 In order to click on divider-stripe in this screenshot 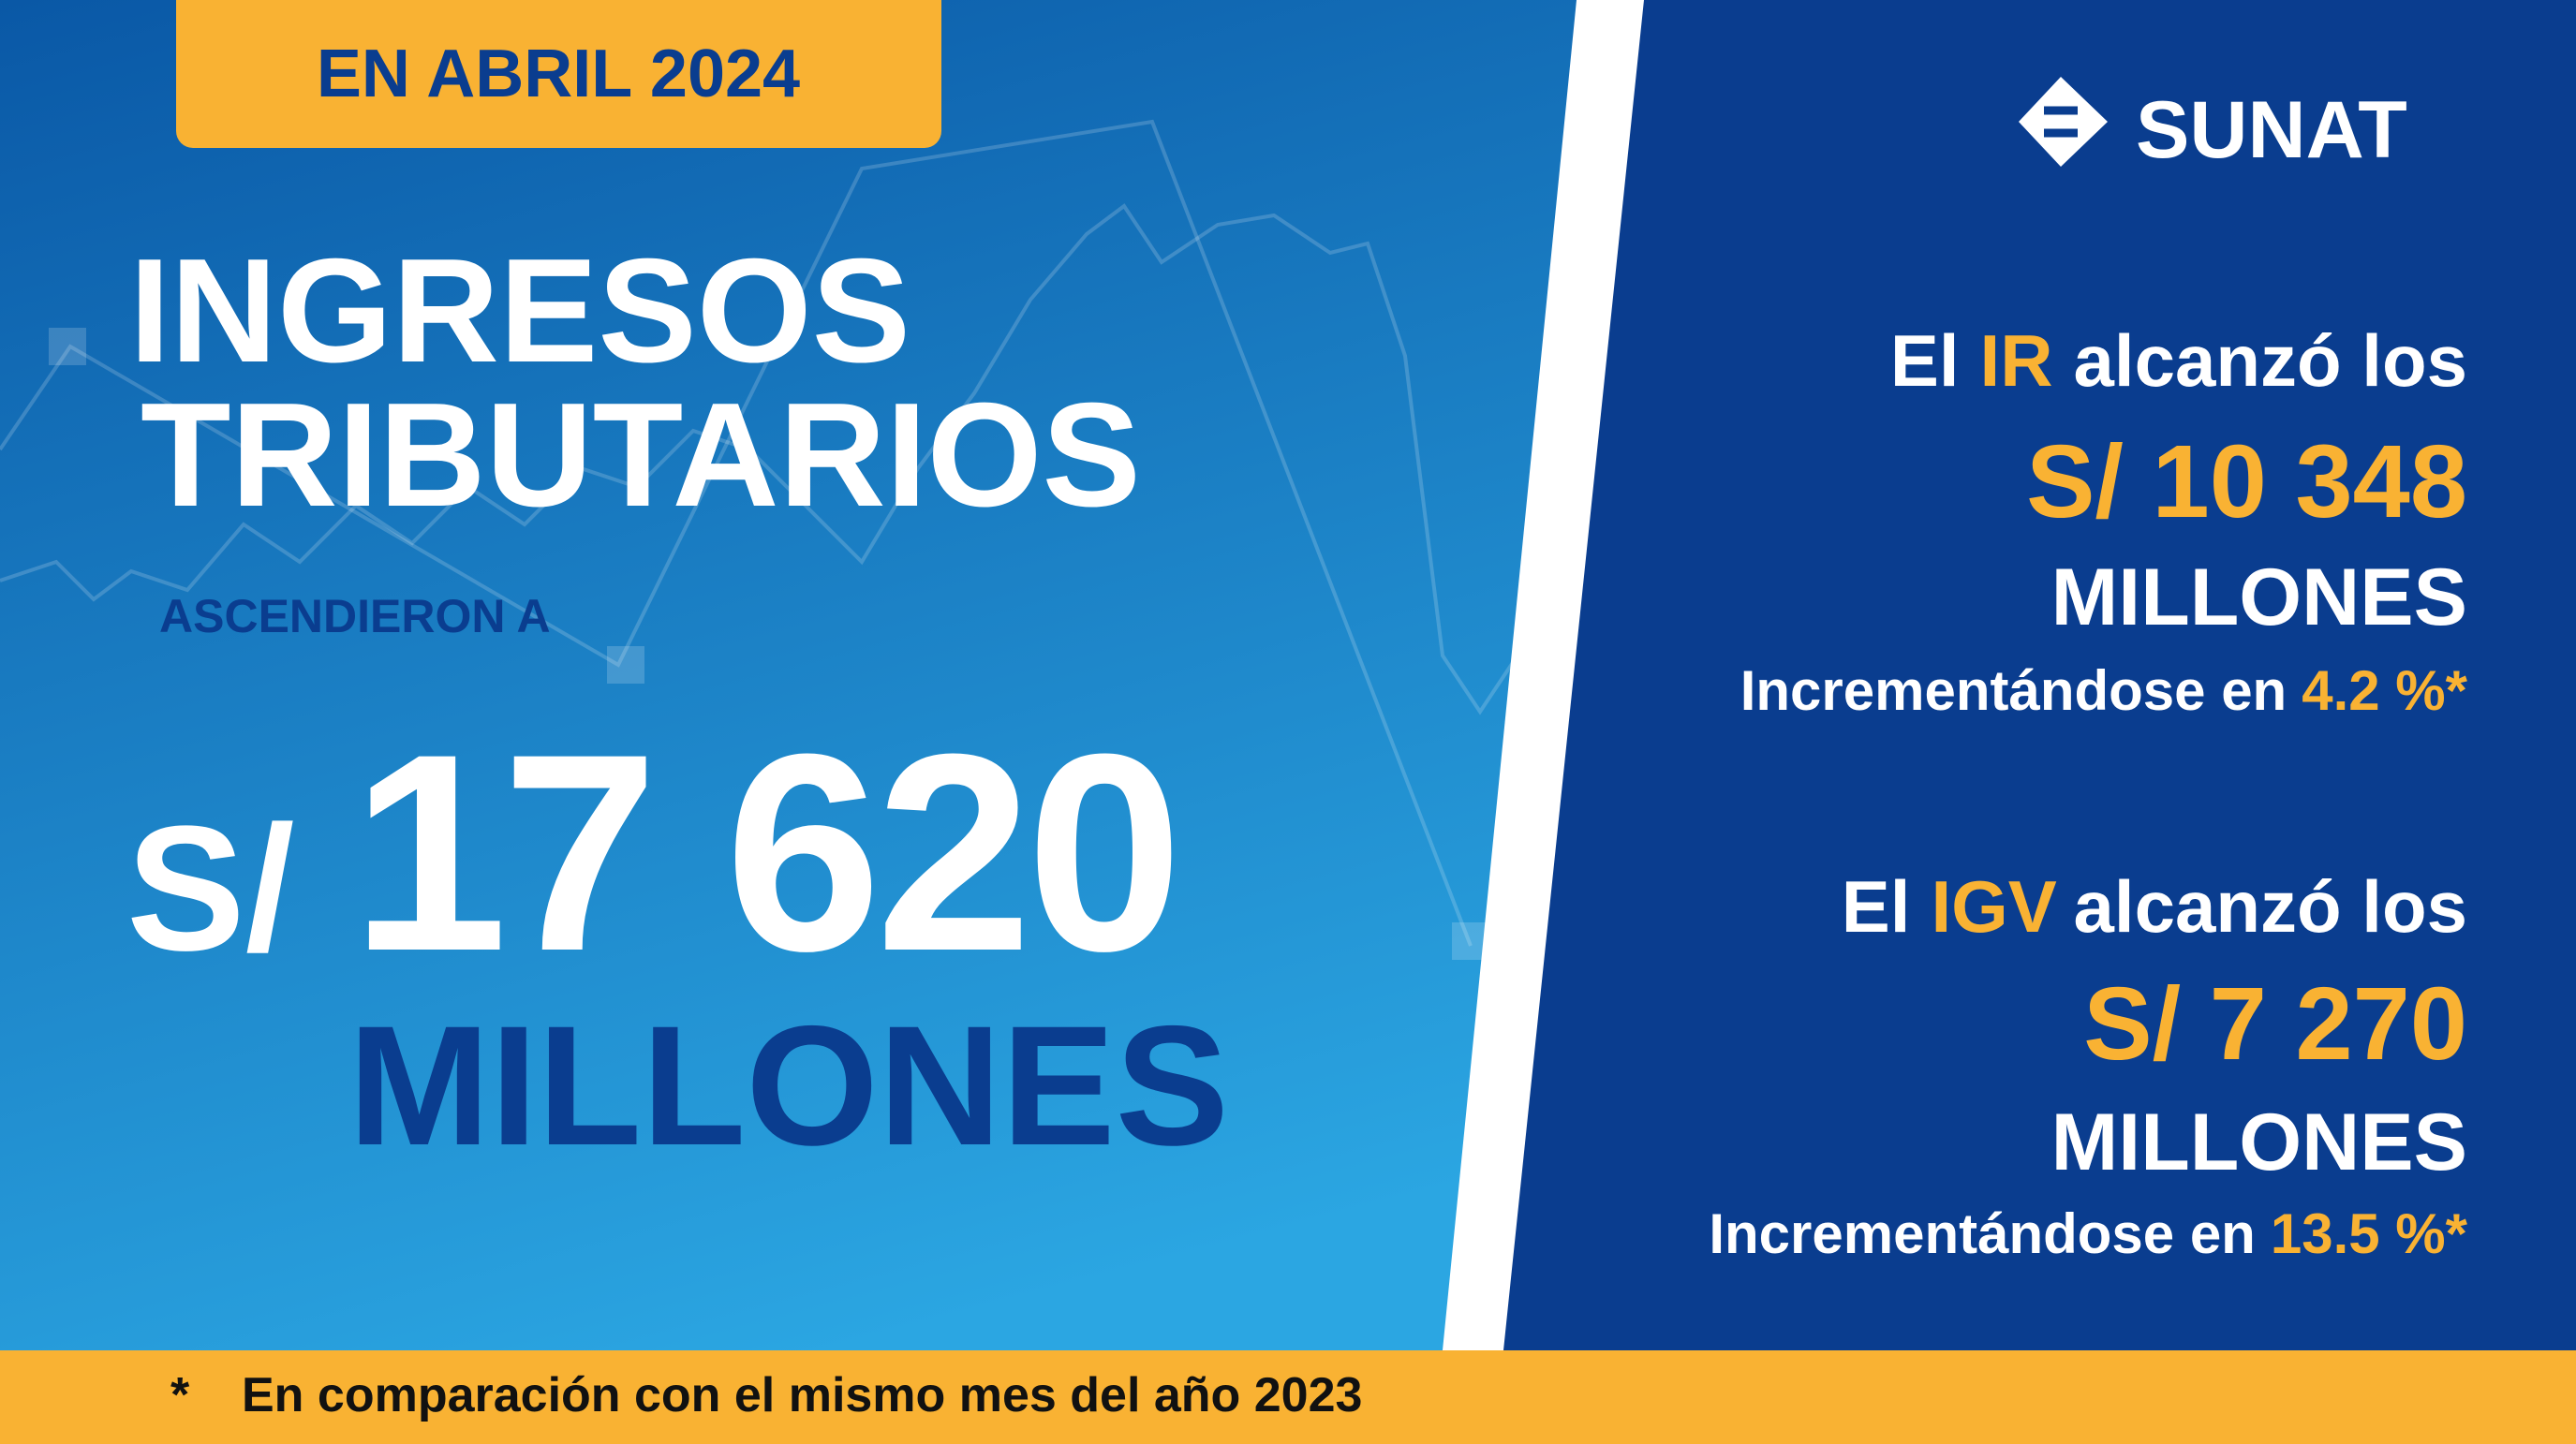, I will do `click(1543, 675)`.